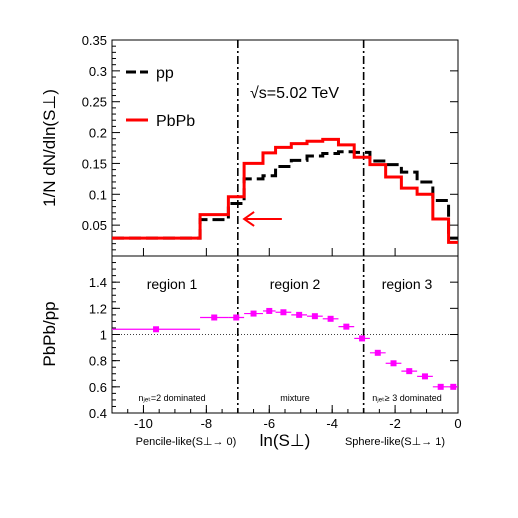 Image resolution: width=518 pixels, height=518 pixels. What do you see at coordinates (395, 423) in the screenshot?
I see `x-tick-label: -2` at bounding box center [395, 423].